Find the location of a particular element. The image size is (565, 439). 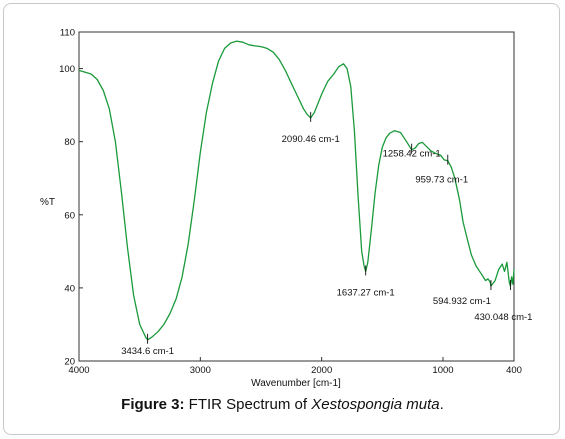

x-tick-label: 400 is located at coordinates (514, 370).